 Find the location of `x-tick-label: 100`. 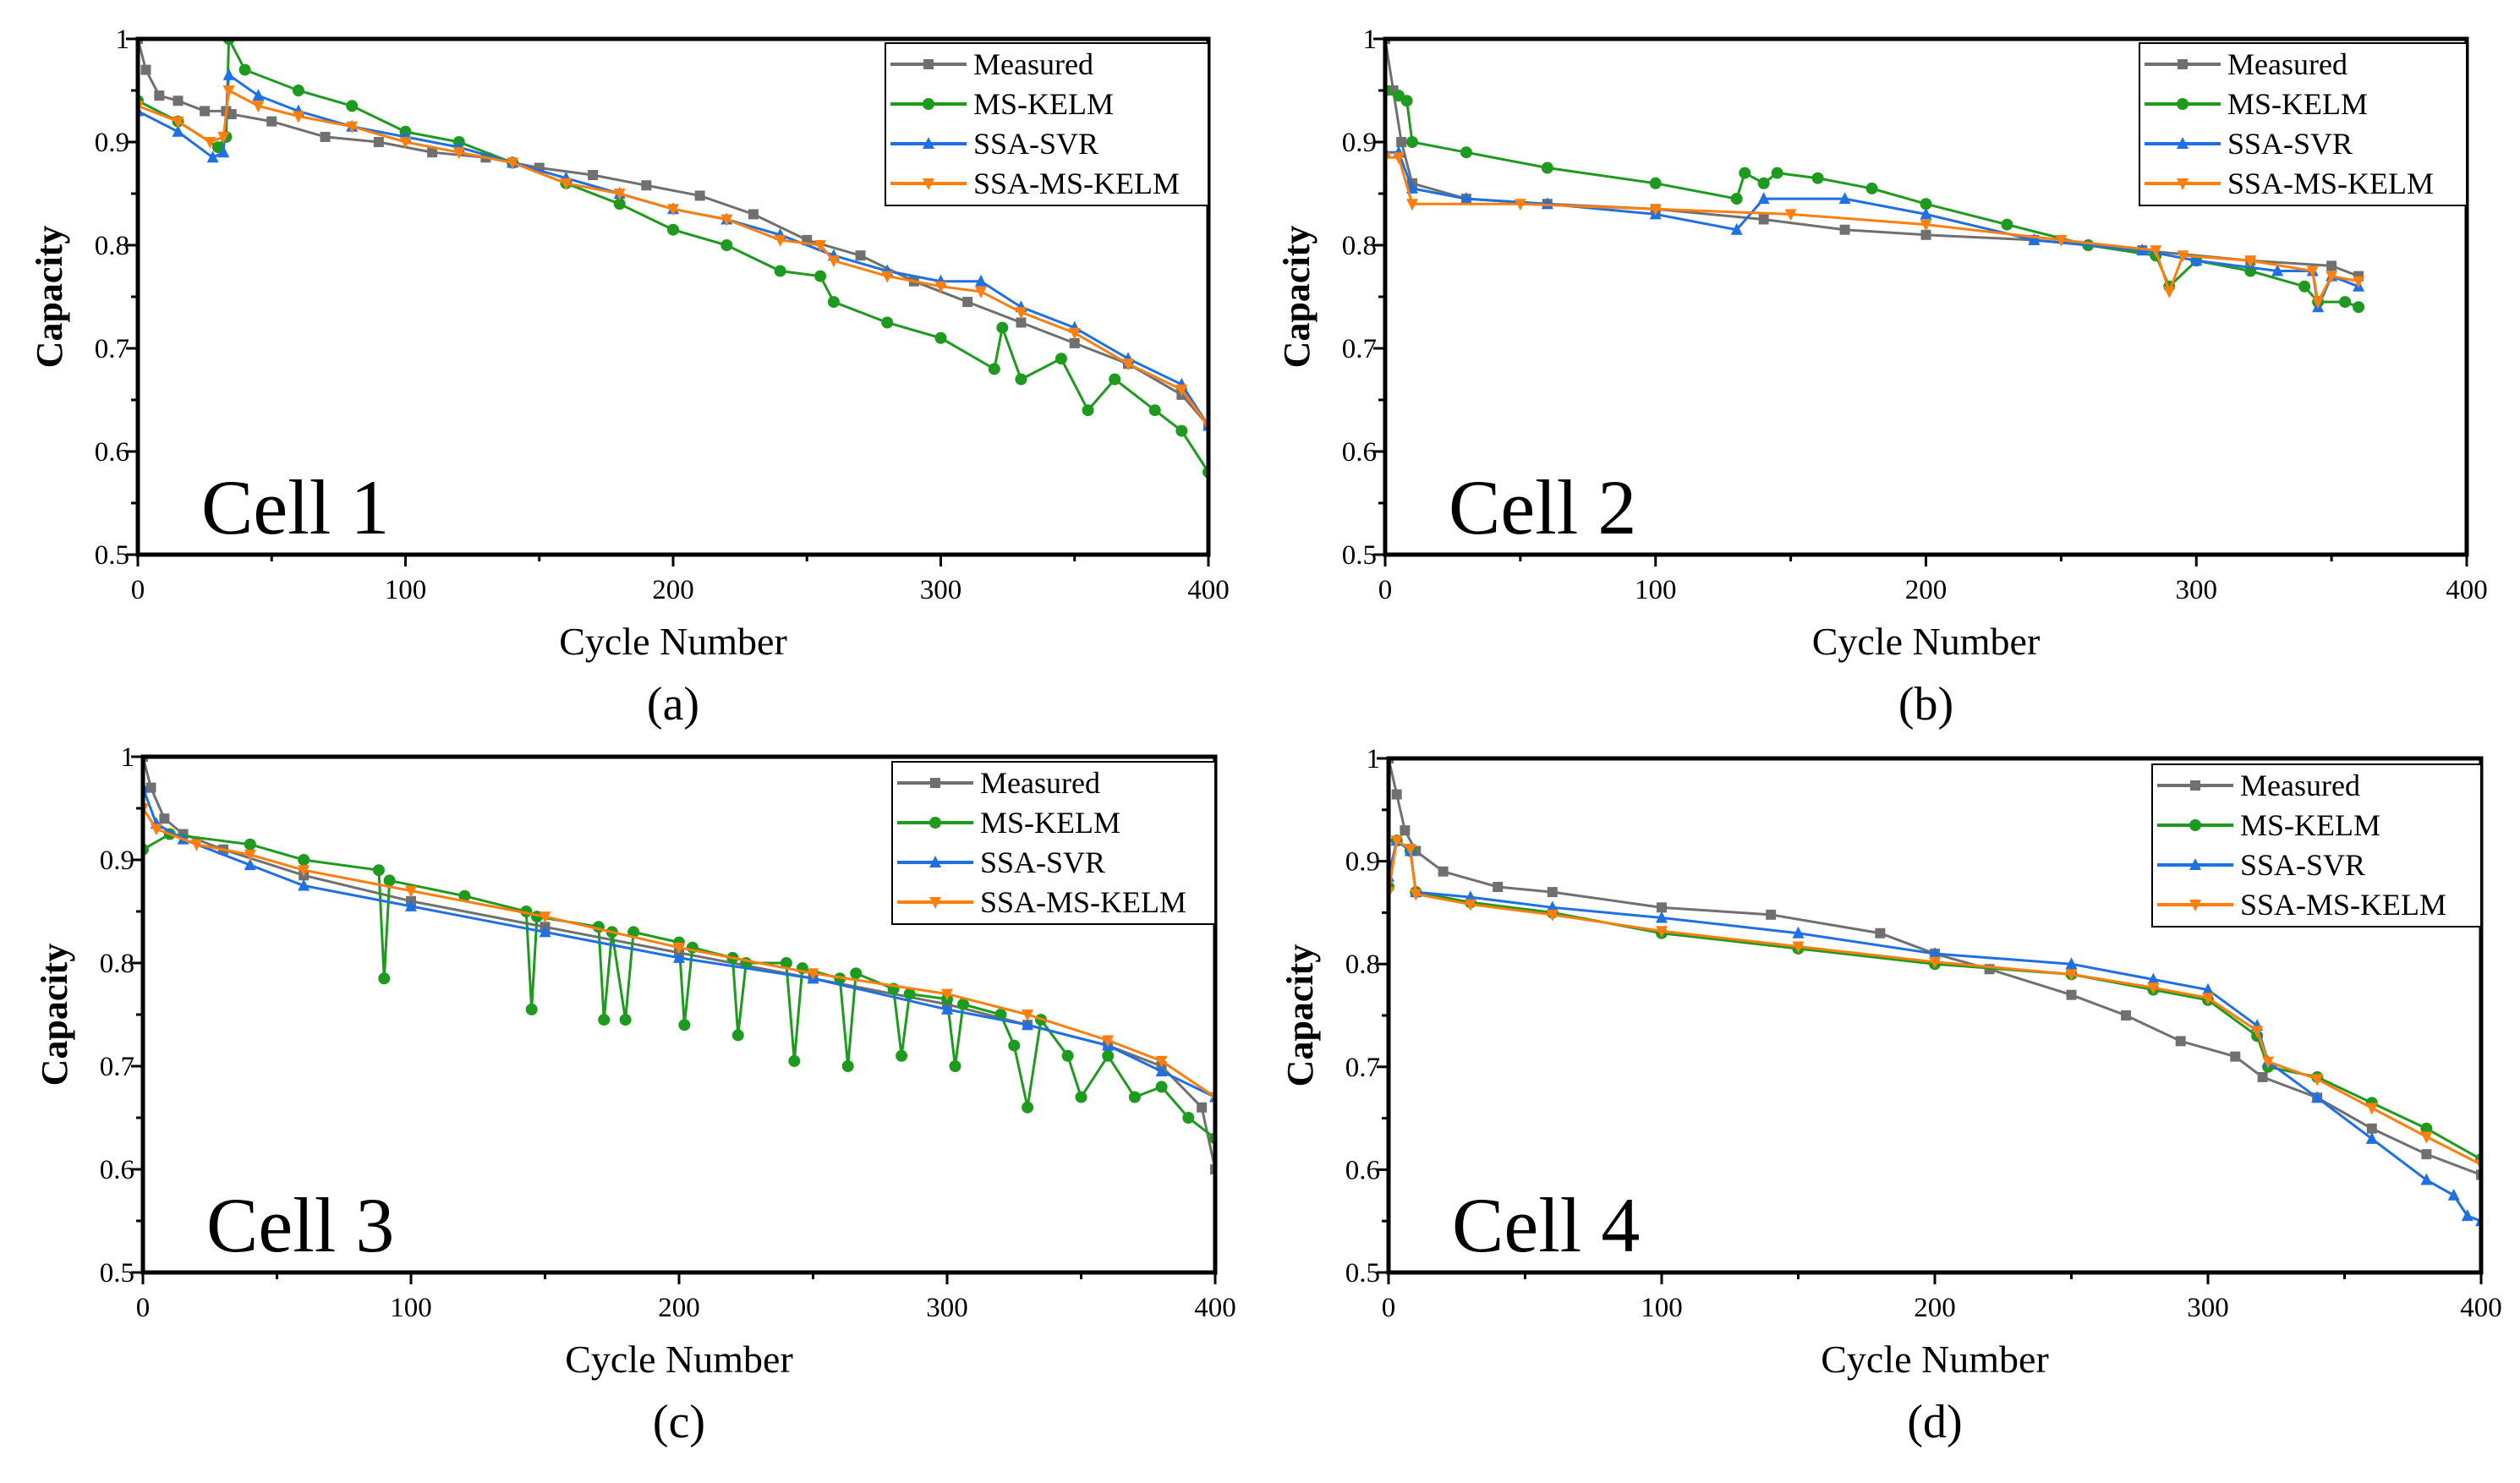

x-tick-label: 100 is located at coordinates (411, 1308).